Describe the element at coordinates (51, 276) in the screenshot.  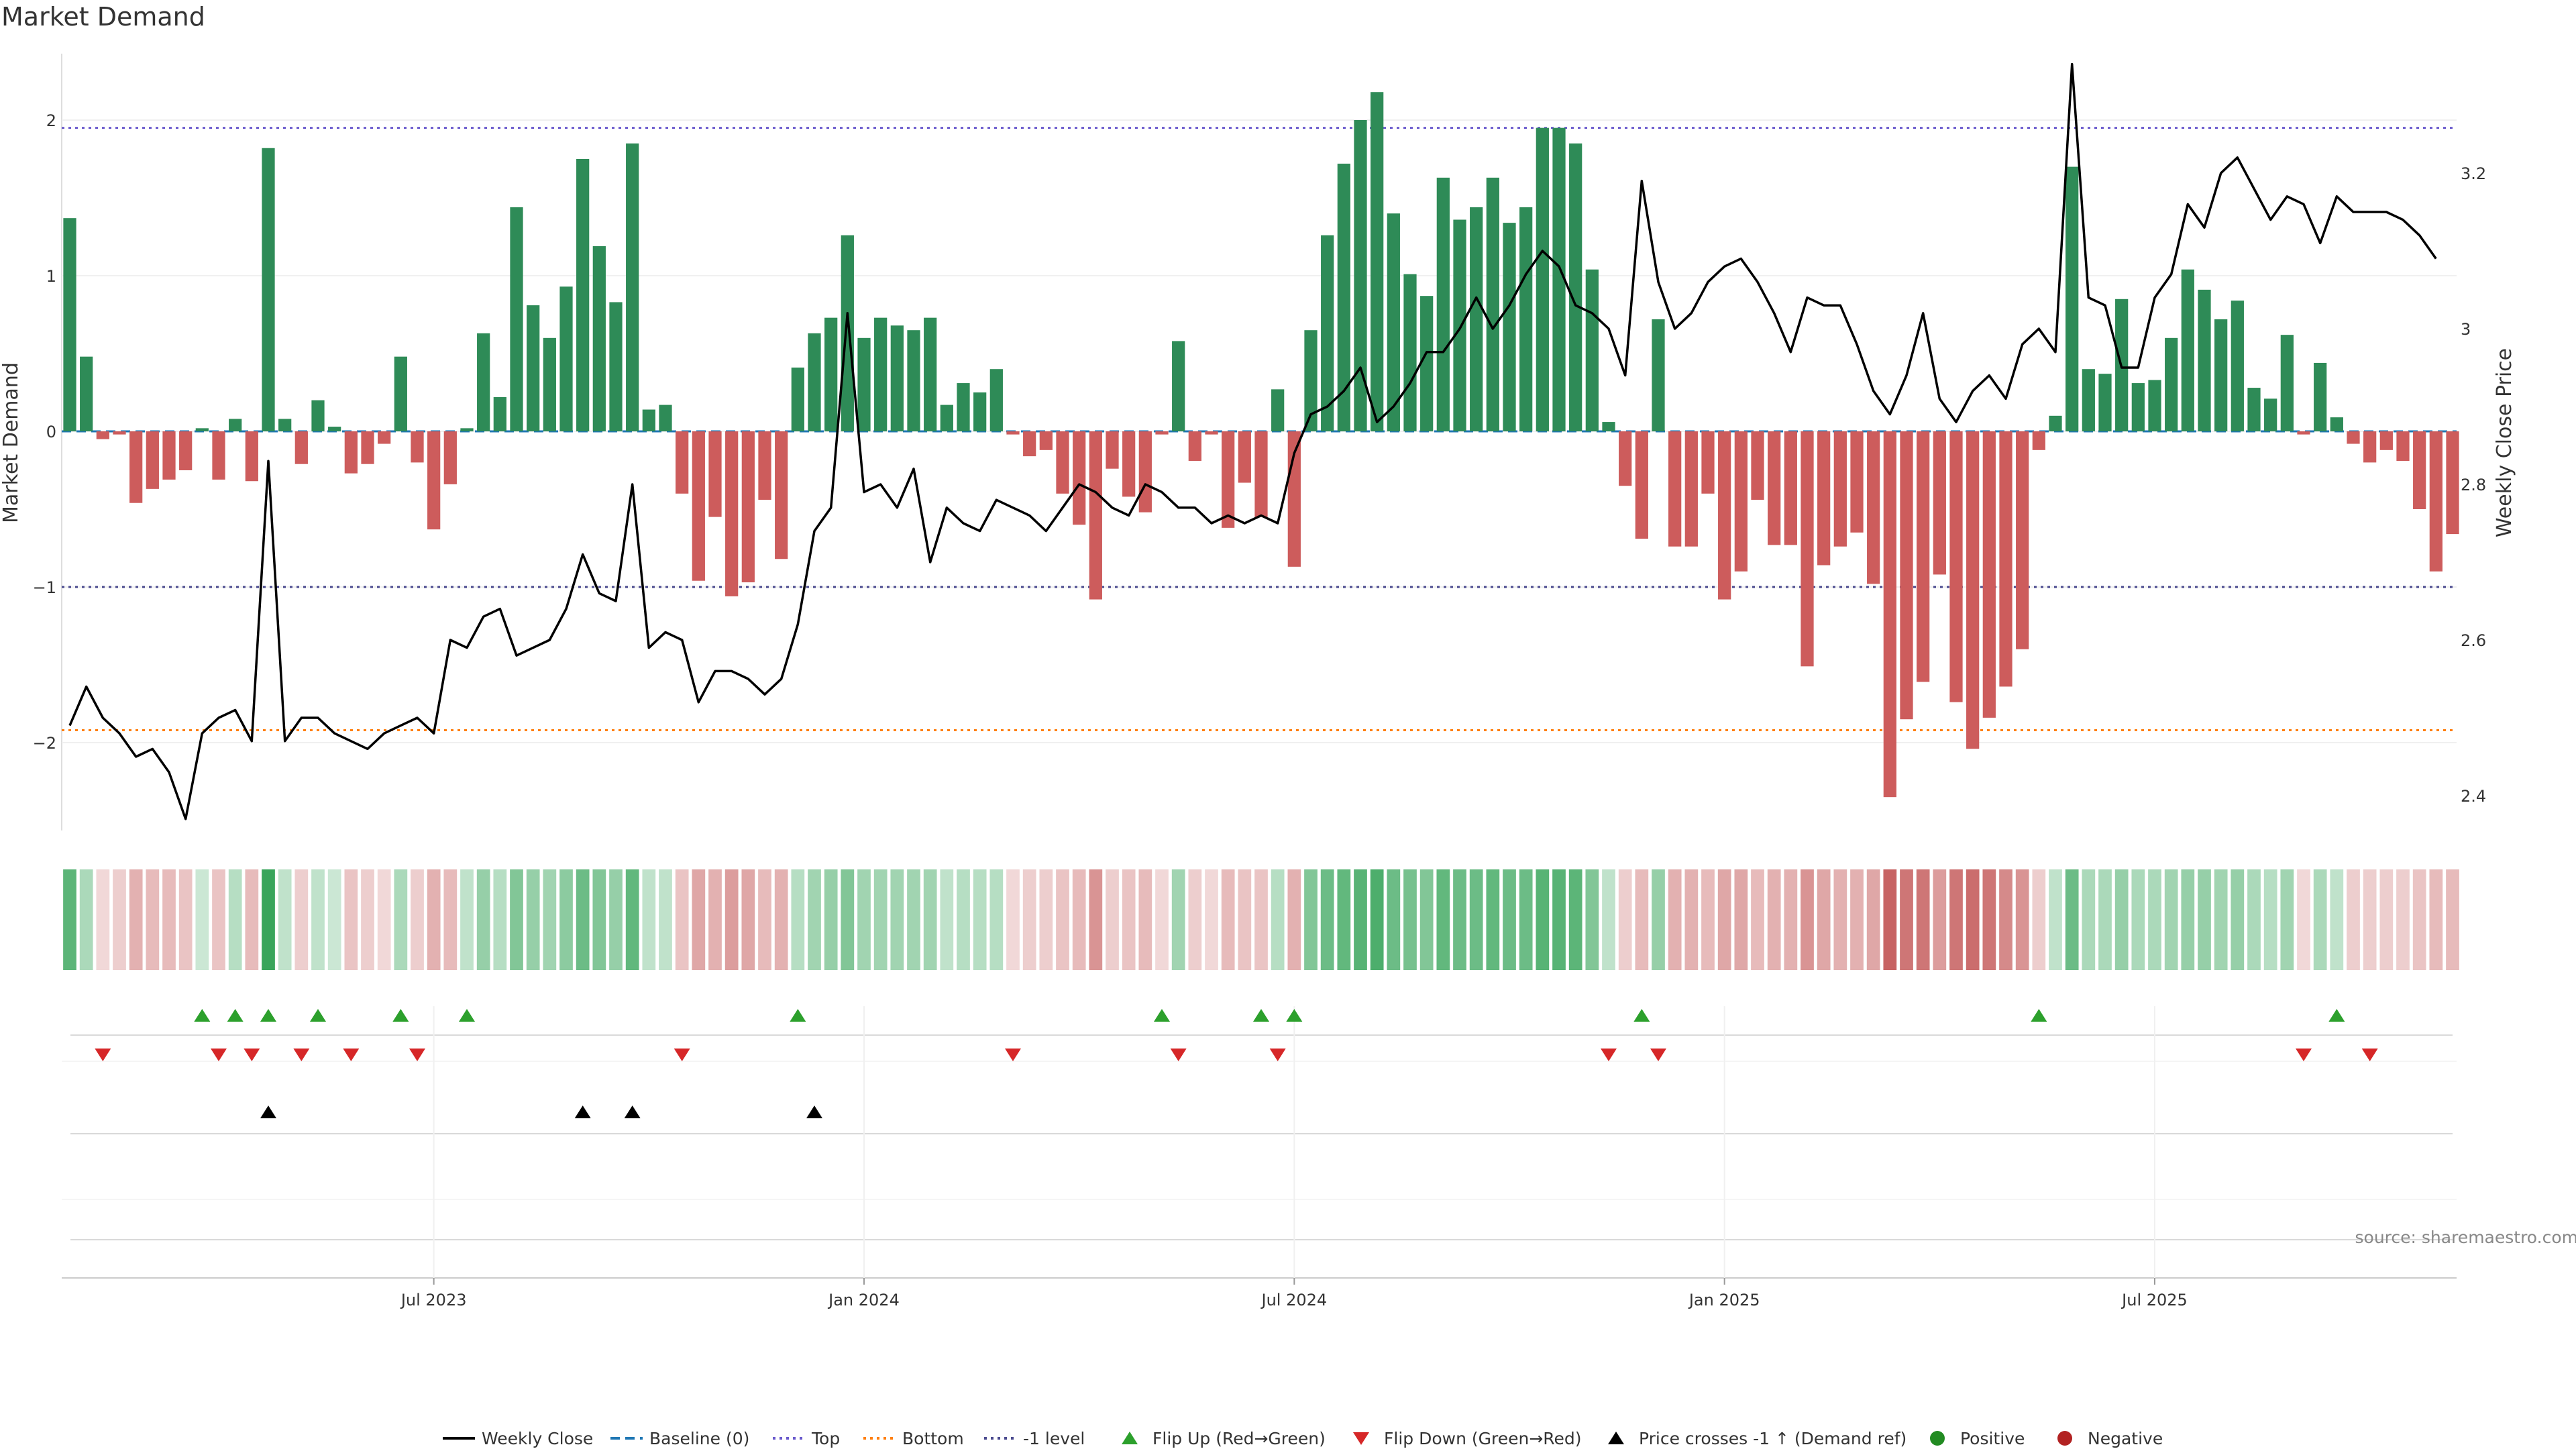
I see `left-tick-label: 1` at that location.